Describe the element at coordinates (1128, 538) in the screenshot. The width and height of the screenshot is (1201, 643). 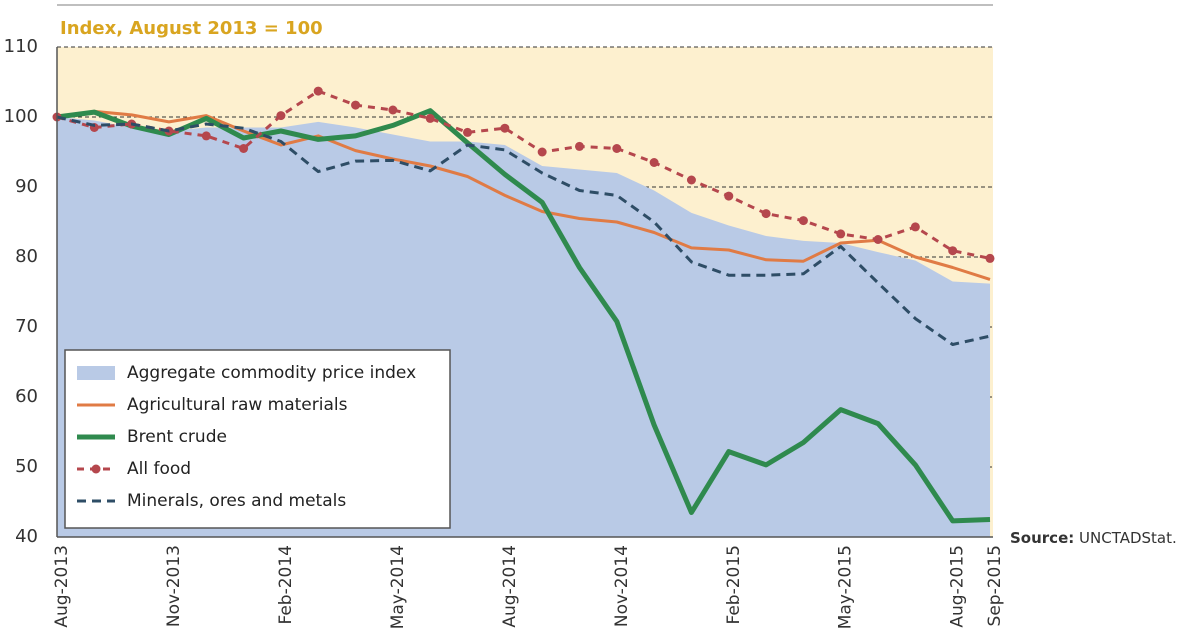
I see `source-text: UNCTADStat.` at that location.